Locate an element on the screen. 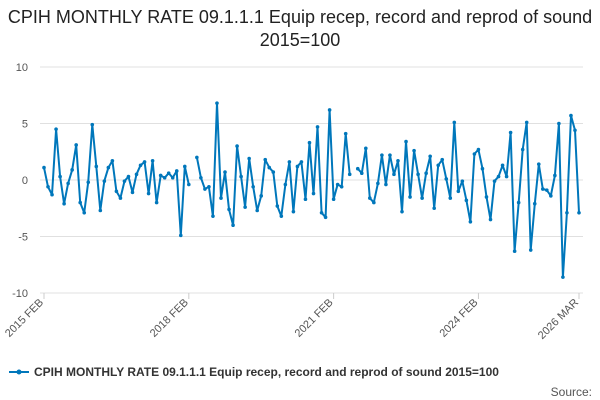 The height and width of the screenshot is (400, 600). y-tick-label: 0 is located at coordinates (25, 181).